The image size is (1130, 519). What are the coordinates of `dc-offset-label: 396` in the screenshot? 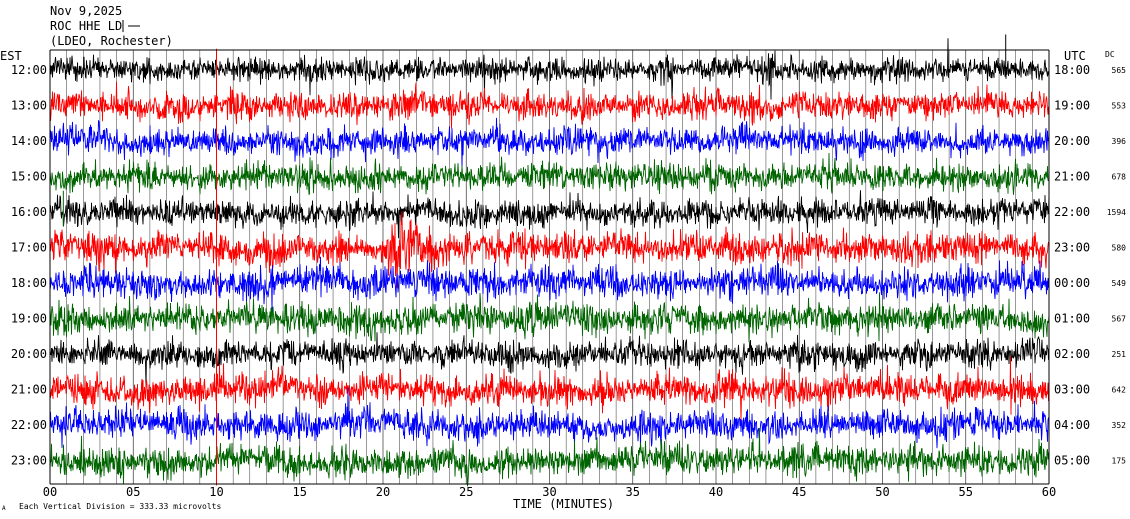 It's located at (1119, 141).